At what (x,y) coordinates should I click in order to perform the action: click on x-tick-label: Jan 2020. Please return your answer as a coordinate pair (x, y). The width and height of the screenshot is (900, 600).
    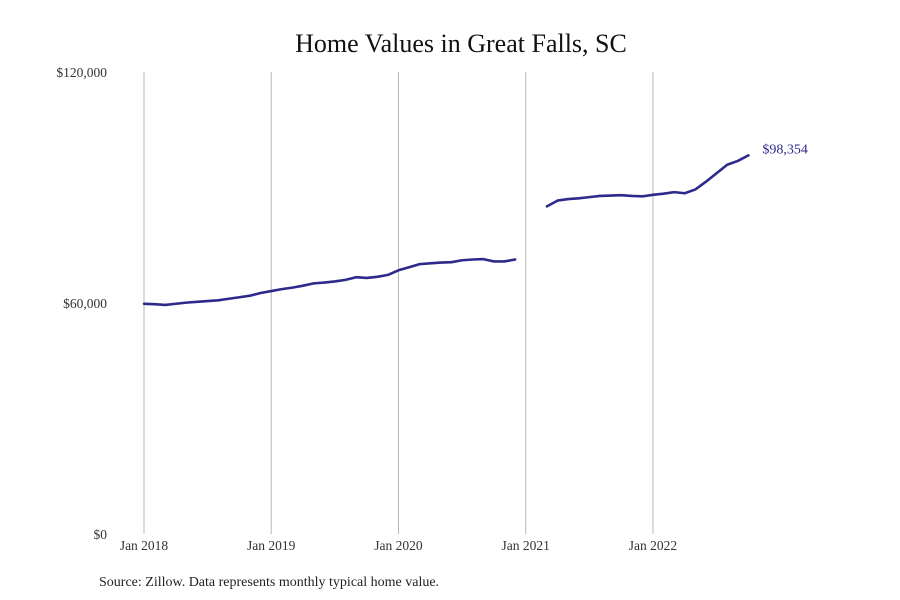
    Looking at the image, I should click on (398, 545).